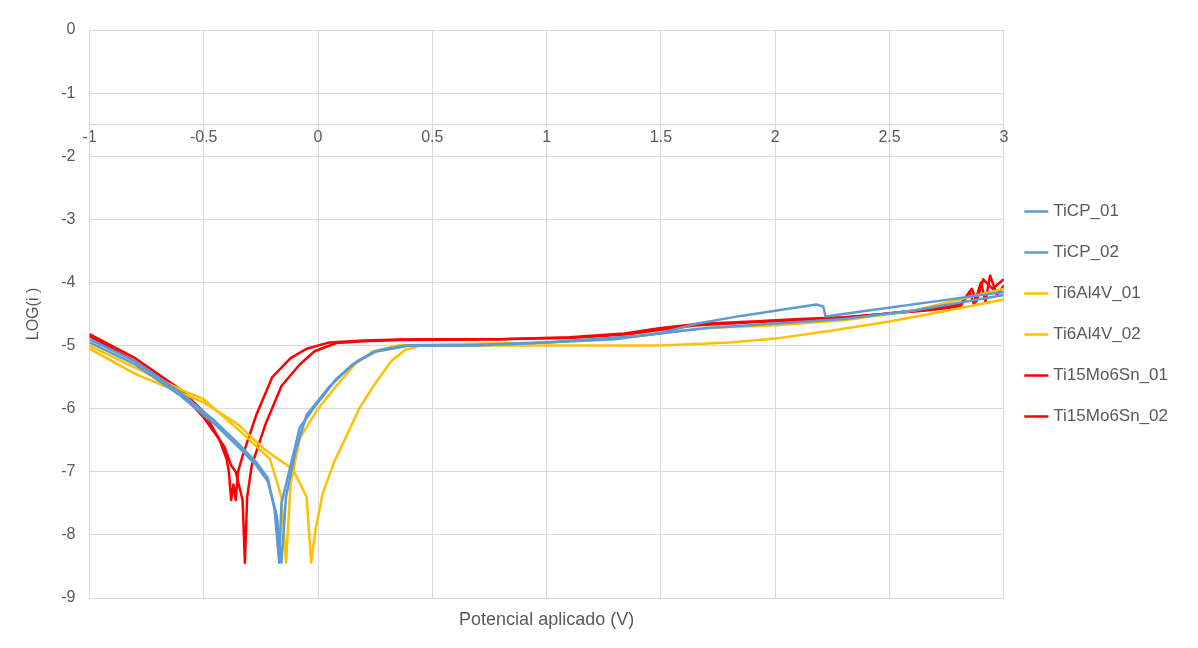  I want to click on legend-label: Ti15Mo6Sn_02, so click(1110, 416).